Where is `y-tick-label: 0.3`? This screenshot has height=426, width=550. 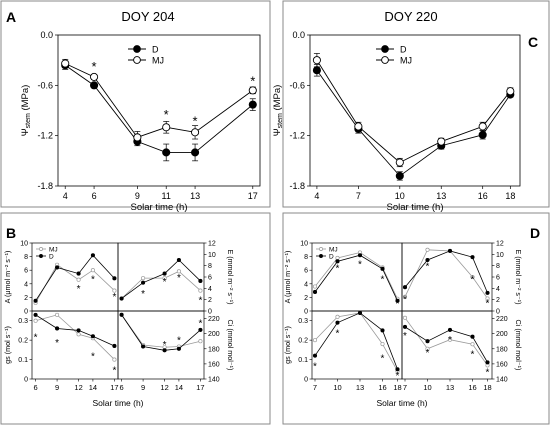
y-tick-label: 0.3 is located at coordinates (23, 321).